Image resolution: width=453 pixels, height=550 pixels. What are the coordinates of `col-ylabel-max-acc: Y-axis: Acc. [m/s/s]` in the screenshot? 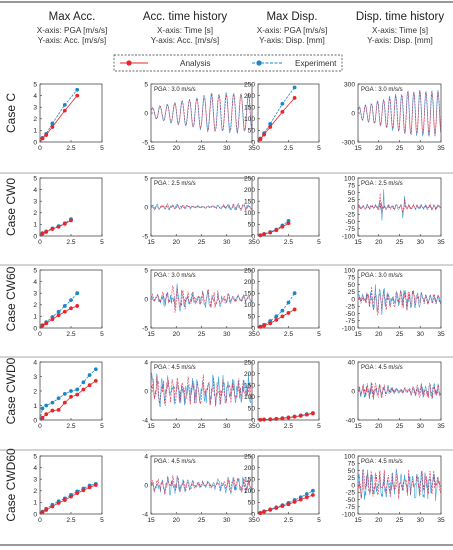 It's located at (72, 40).